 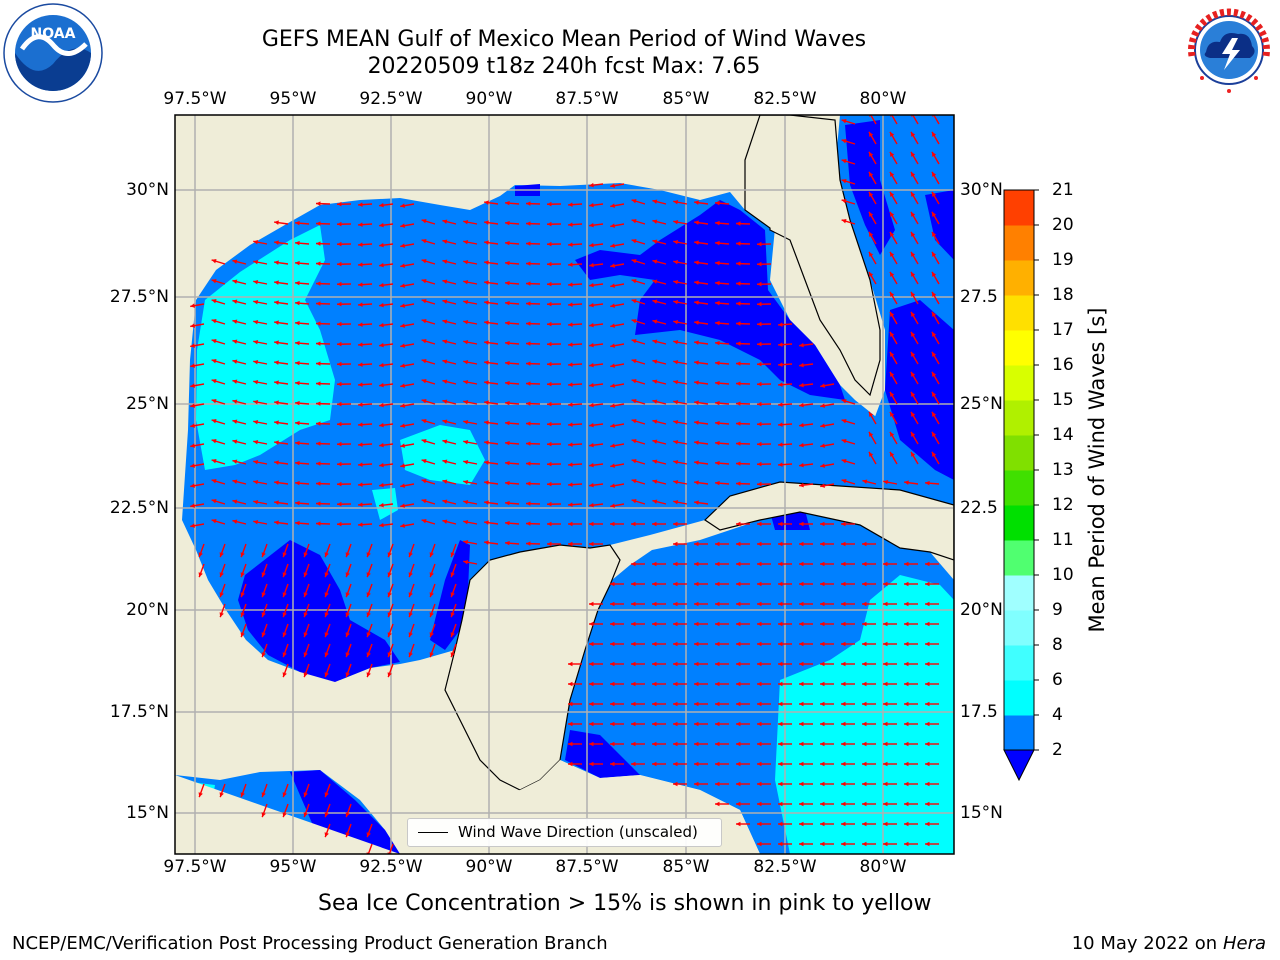 I want to click on noaa-logo: NOAA, so click(x=53, y=53).